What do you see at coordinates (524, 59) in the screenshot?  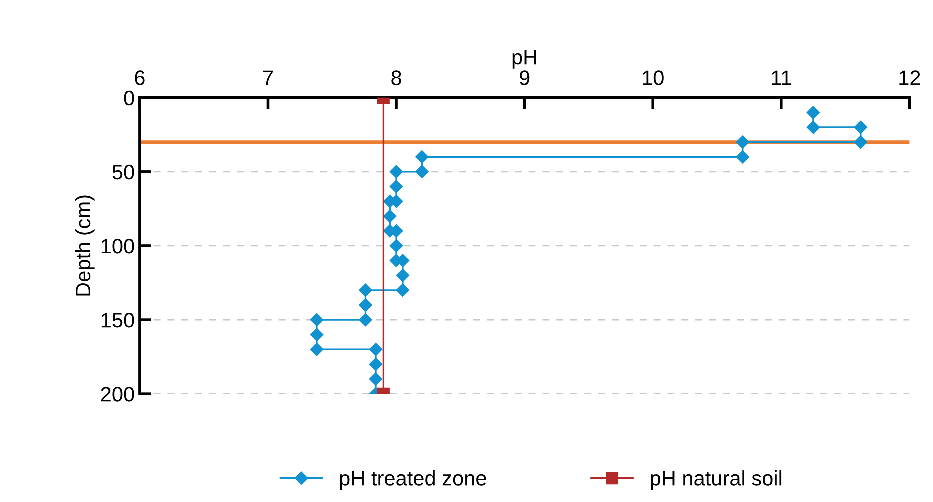 I see `x-axis-title: pH` at bounding box center [524, 59].